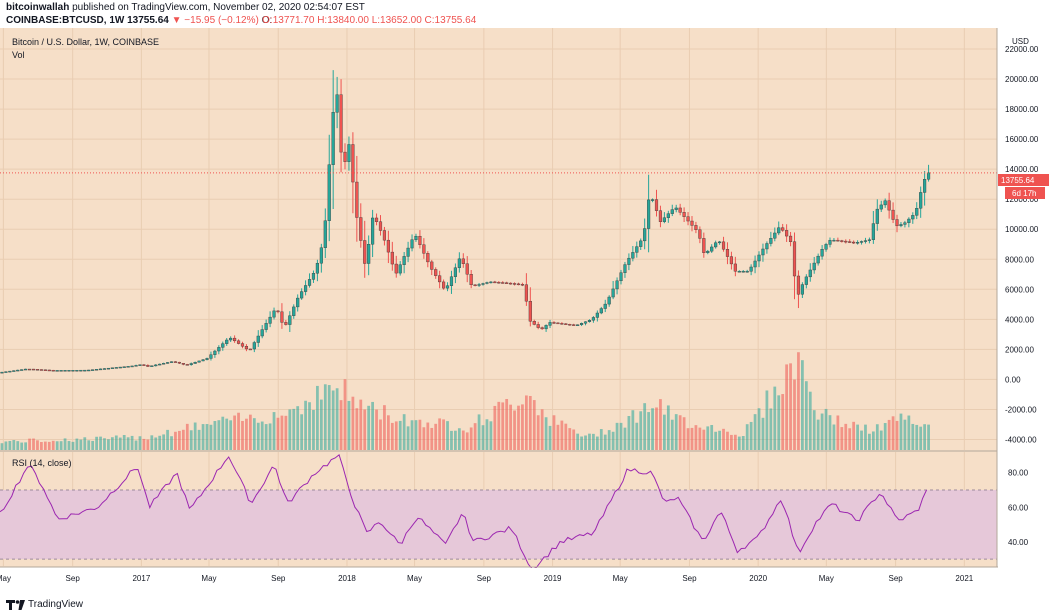 The width and height of the screenshot is (1049, 615). I want to click on rsi-band, so click(498, 525).